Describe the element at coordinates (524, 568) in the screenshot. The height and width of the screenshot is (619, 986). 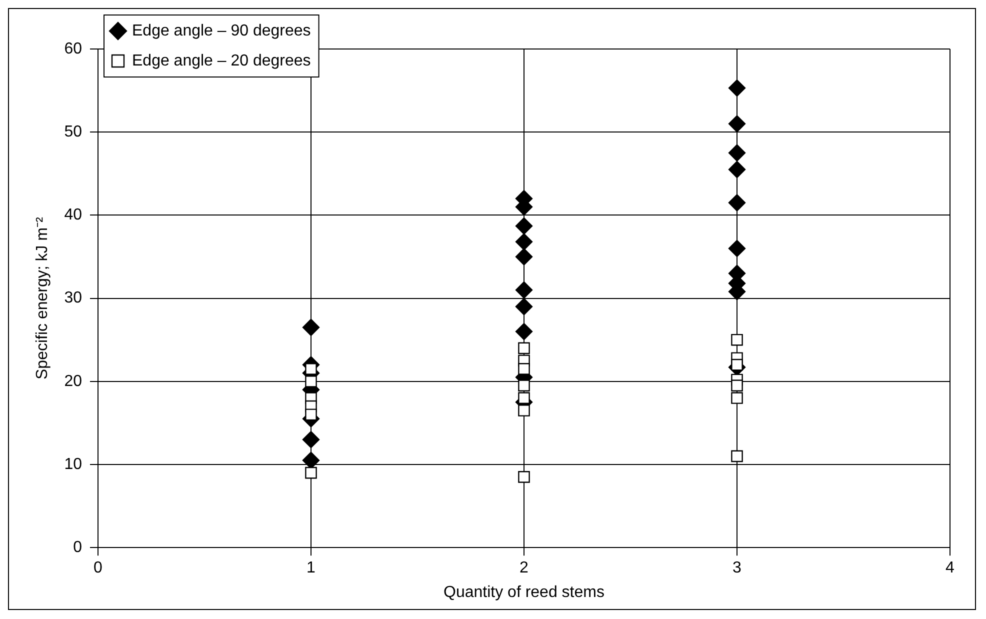
I see `x-tick-label: 2` at that location.